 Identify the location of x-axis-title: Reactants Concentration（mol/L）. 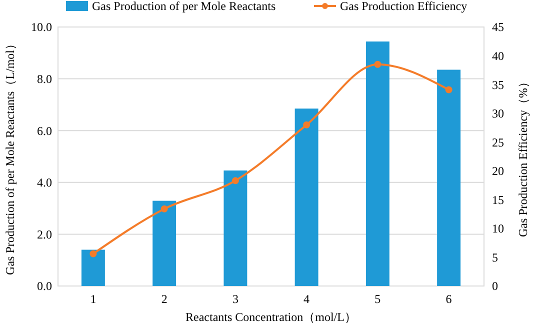
(271, 317).